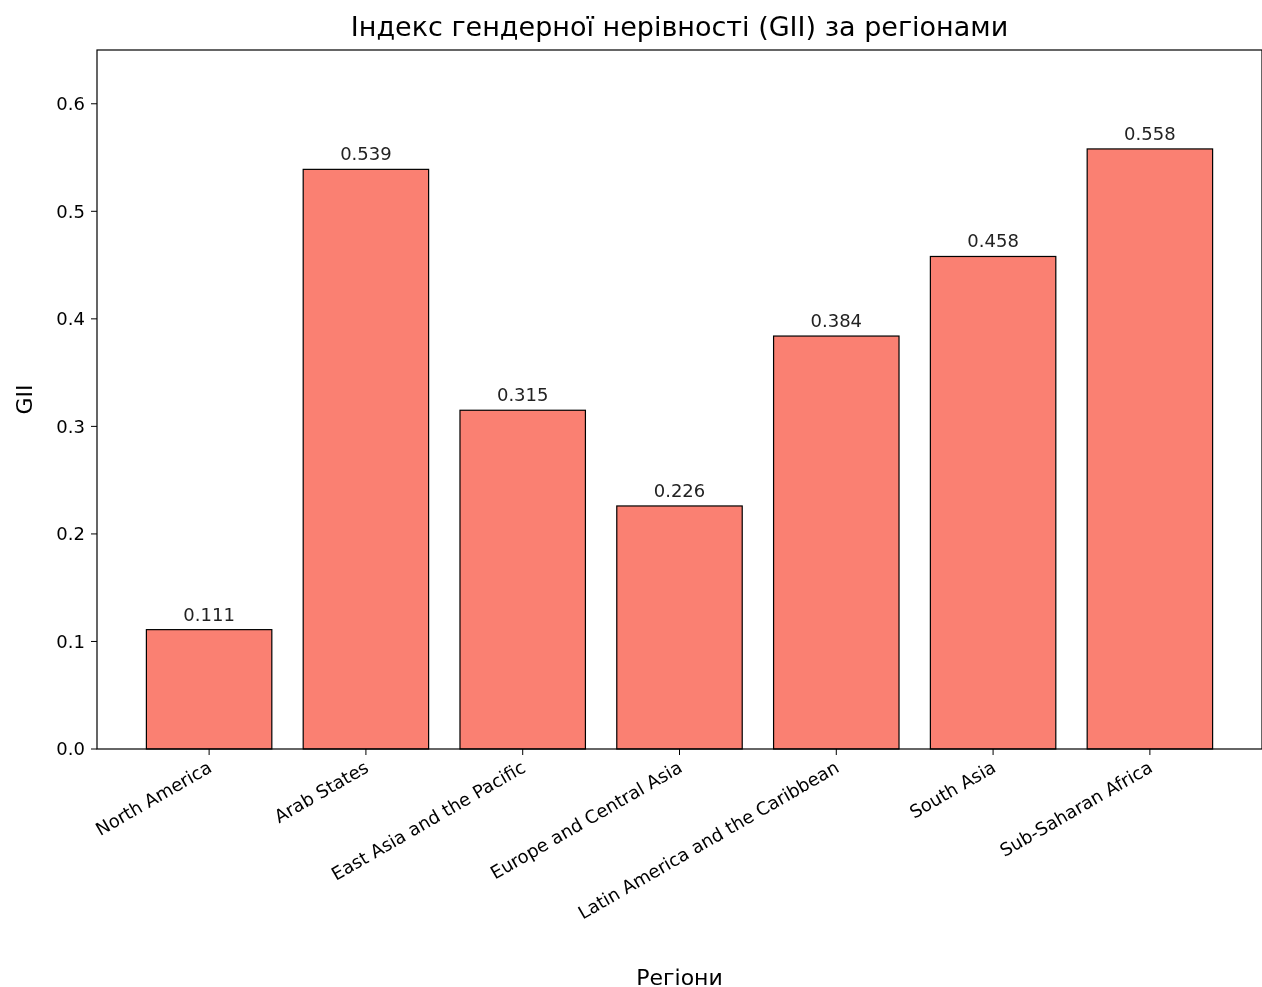 This screenshot has width=1262, height=987. Describe the element at coordinates (679, 976) in the screenshot. I see `x-axis-title: Регіони` at that location.